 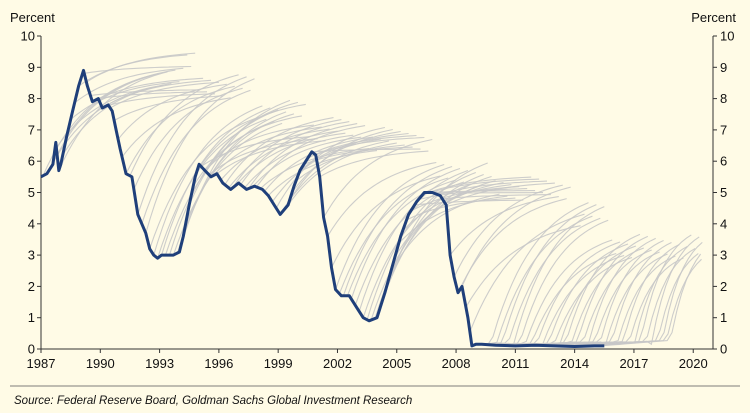 I want to click on x-tick-label: 1987, so click(x=41, y=363).